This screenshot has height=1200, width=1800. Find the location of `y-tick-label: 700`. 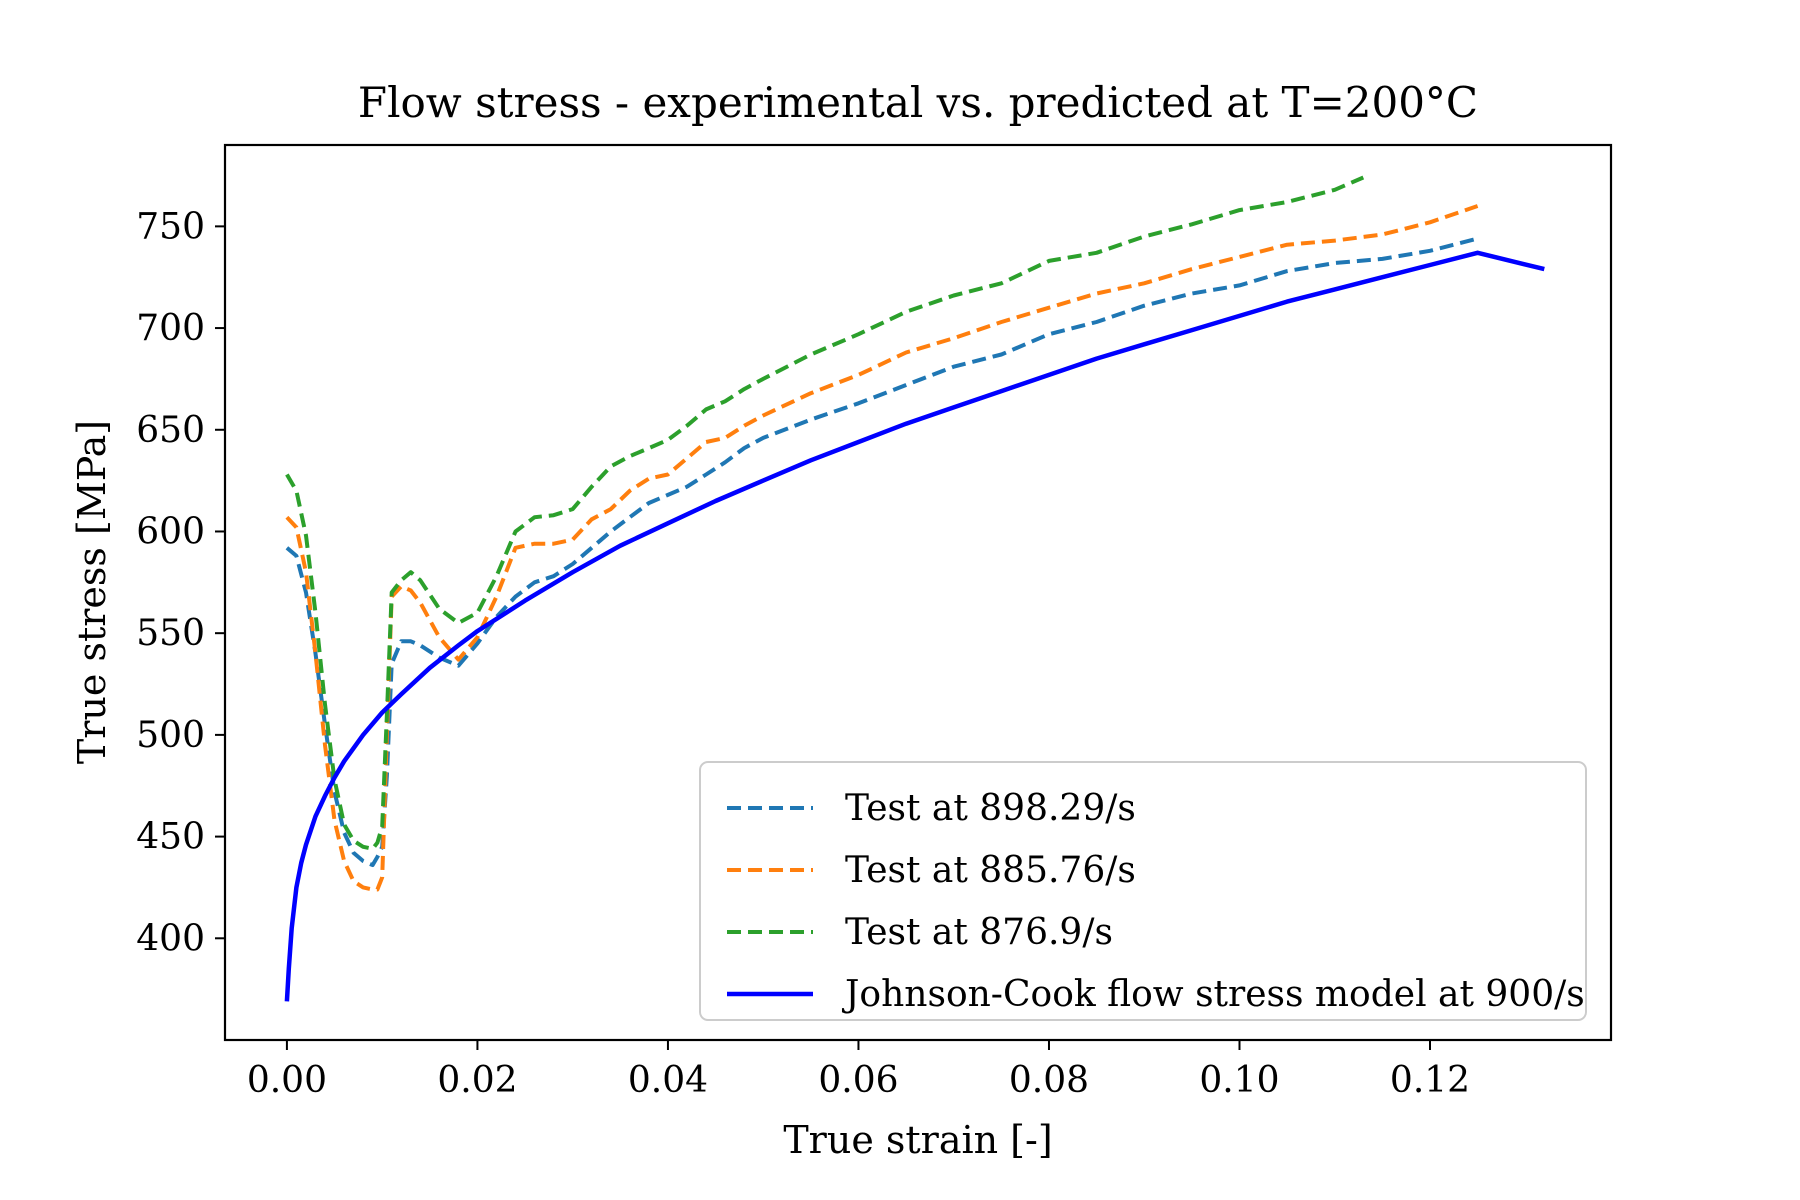

y-tick-label: 700 is located at coordinates (170, 328).